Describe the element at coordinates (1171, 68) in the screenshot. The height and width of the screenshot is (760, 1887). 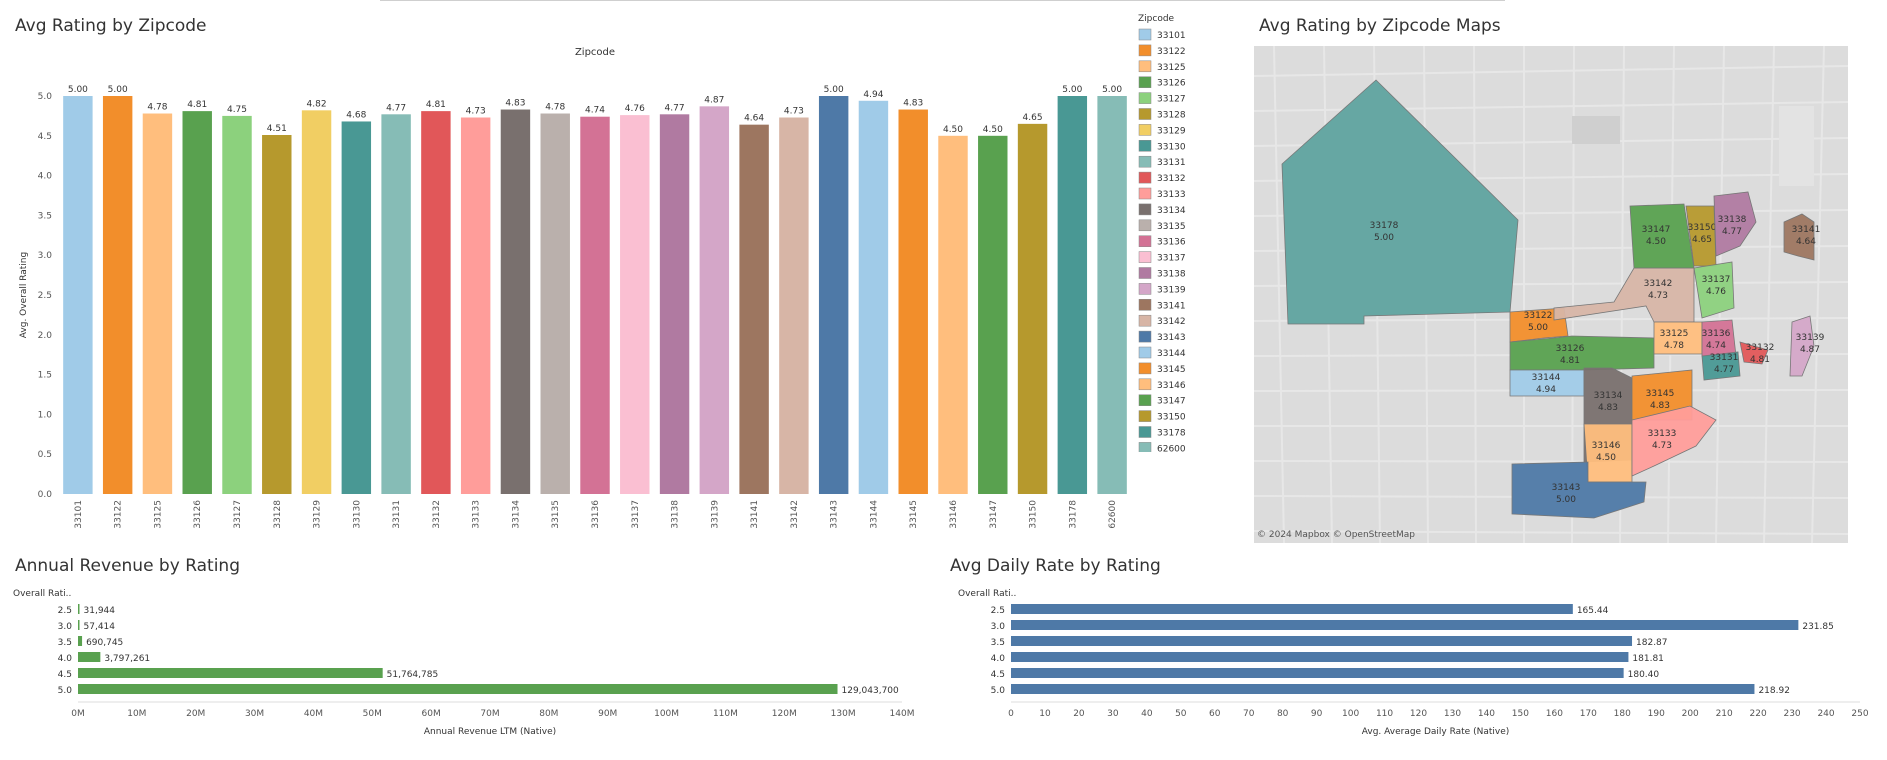
I see `legend-item-label: 33125` at that location.